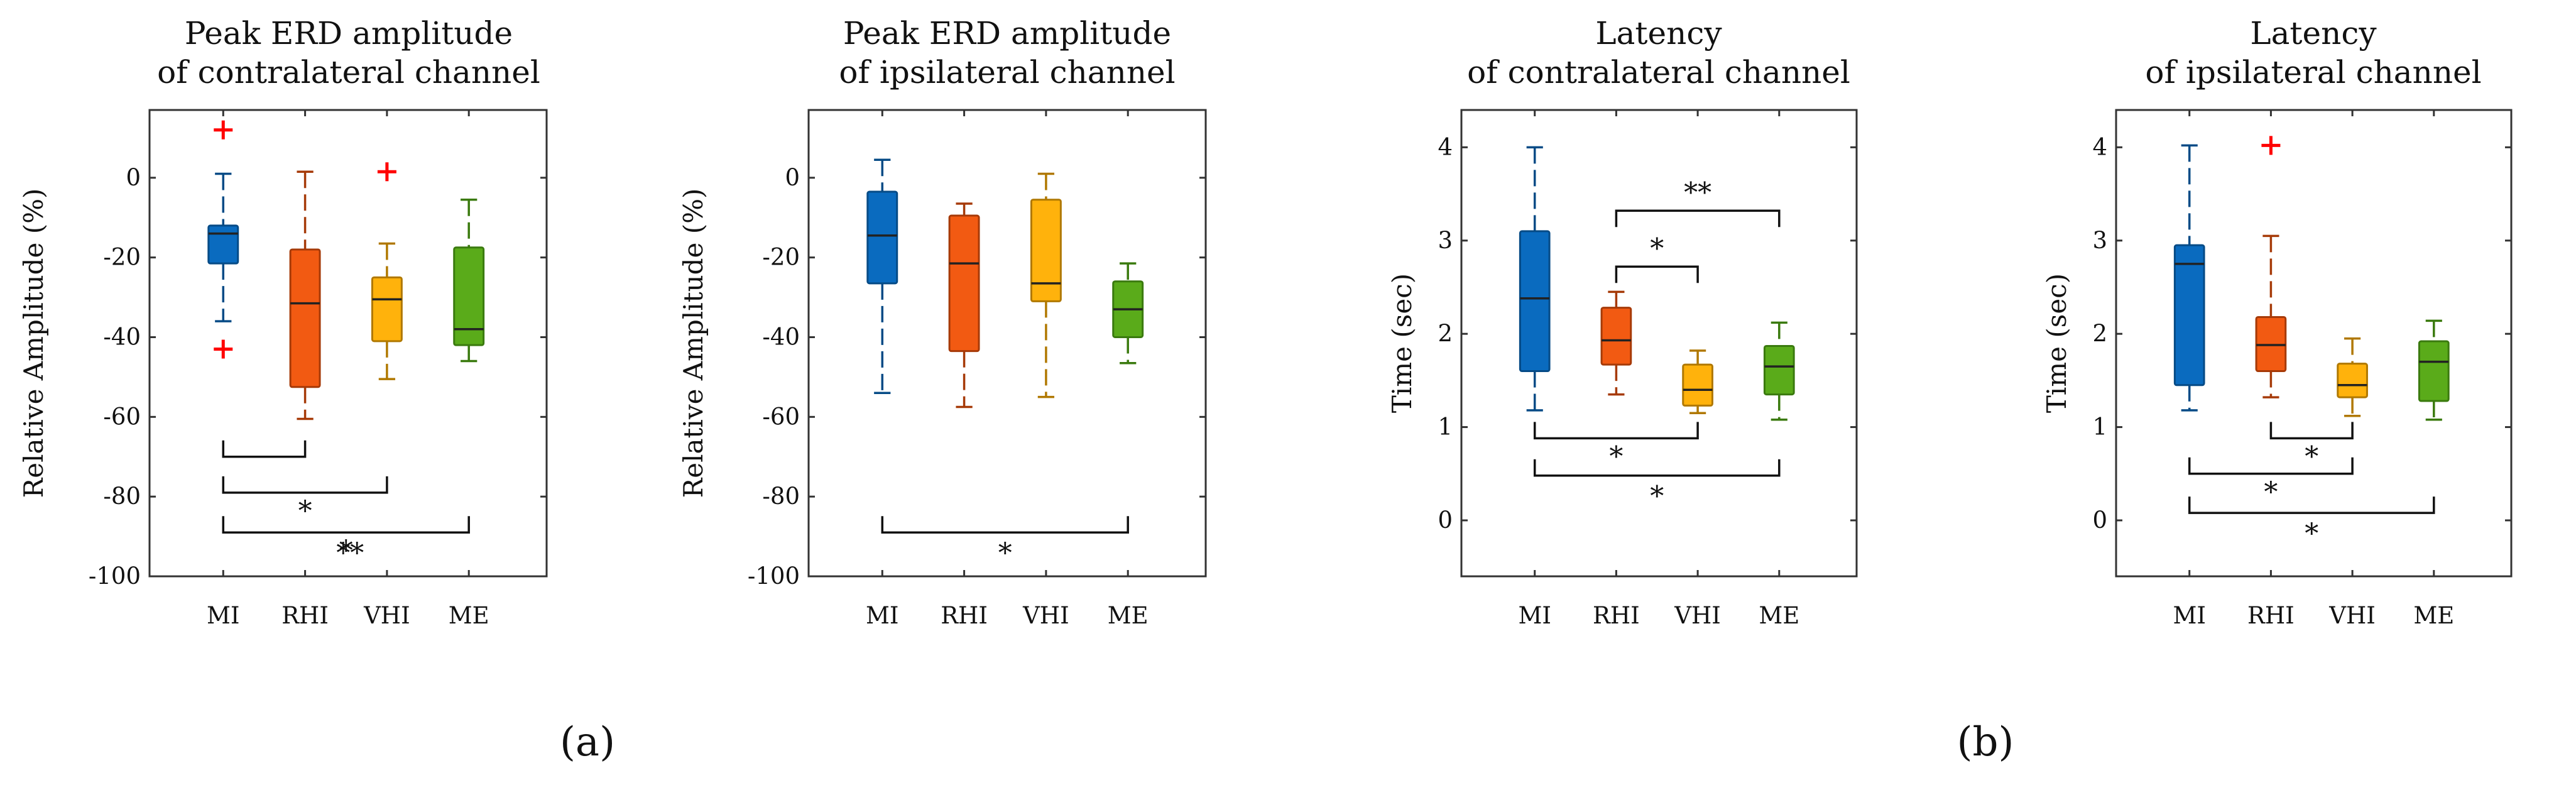 This screenshot has width=2576, height=790. I want to click on panel-label-b: (b), so click(1985, 742).